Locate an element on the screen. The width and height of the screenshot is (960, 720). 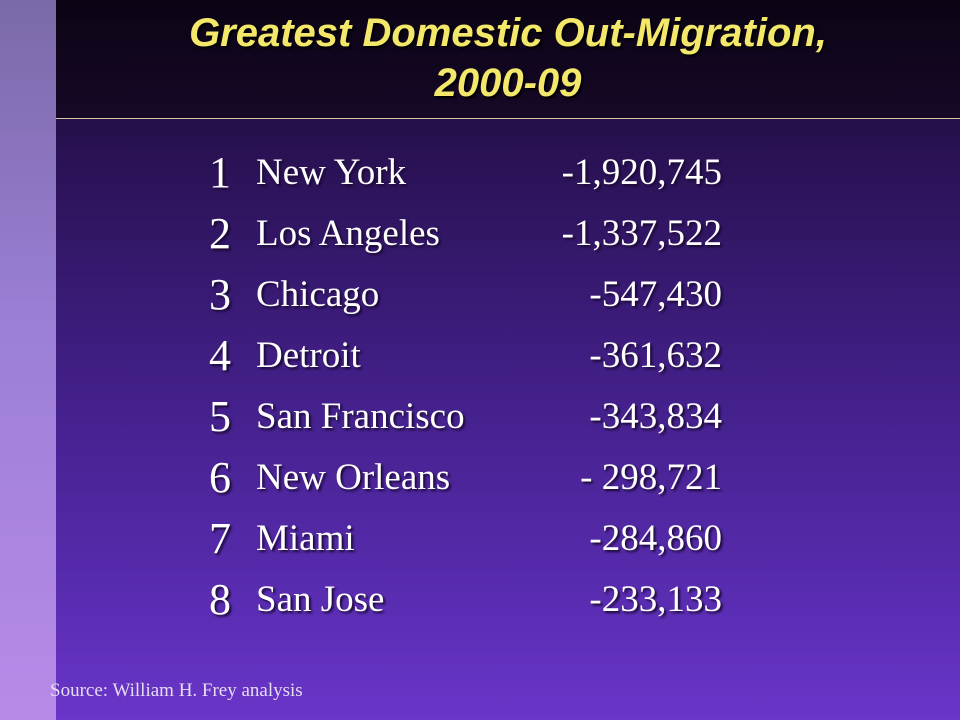
ranking-row: 3 Chicago -547,430 is located at coordinates (480, 298).